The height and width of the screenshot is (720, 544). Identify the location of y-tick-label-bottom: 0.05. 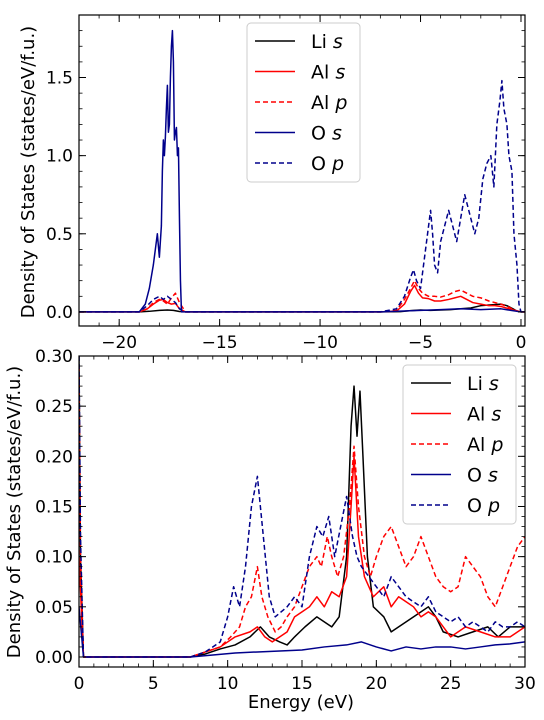
(54, 608).